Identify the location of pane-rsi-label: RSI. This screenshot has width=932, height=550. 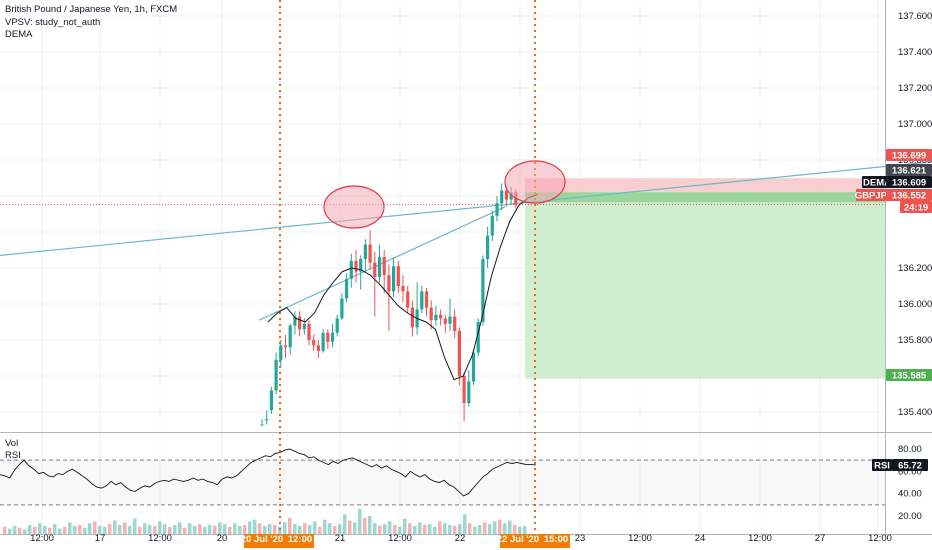
(13, 455).